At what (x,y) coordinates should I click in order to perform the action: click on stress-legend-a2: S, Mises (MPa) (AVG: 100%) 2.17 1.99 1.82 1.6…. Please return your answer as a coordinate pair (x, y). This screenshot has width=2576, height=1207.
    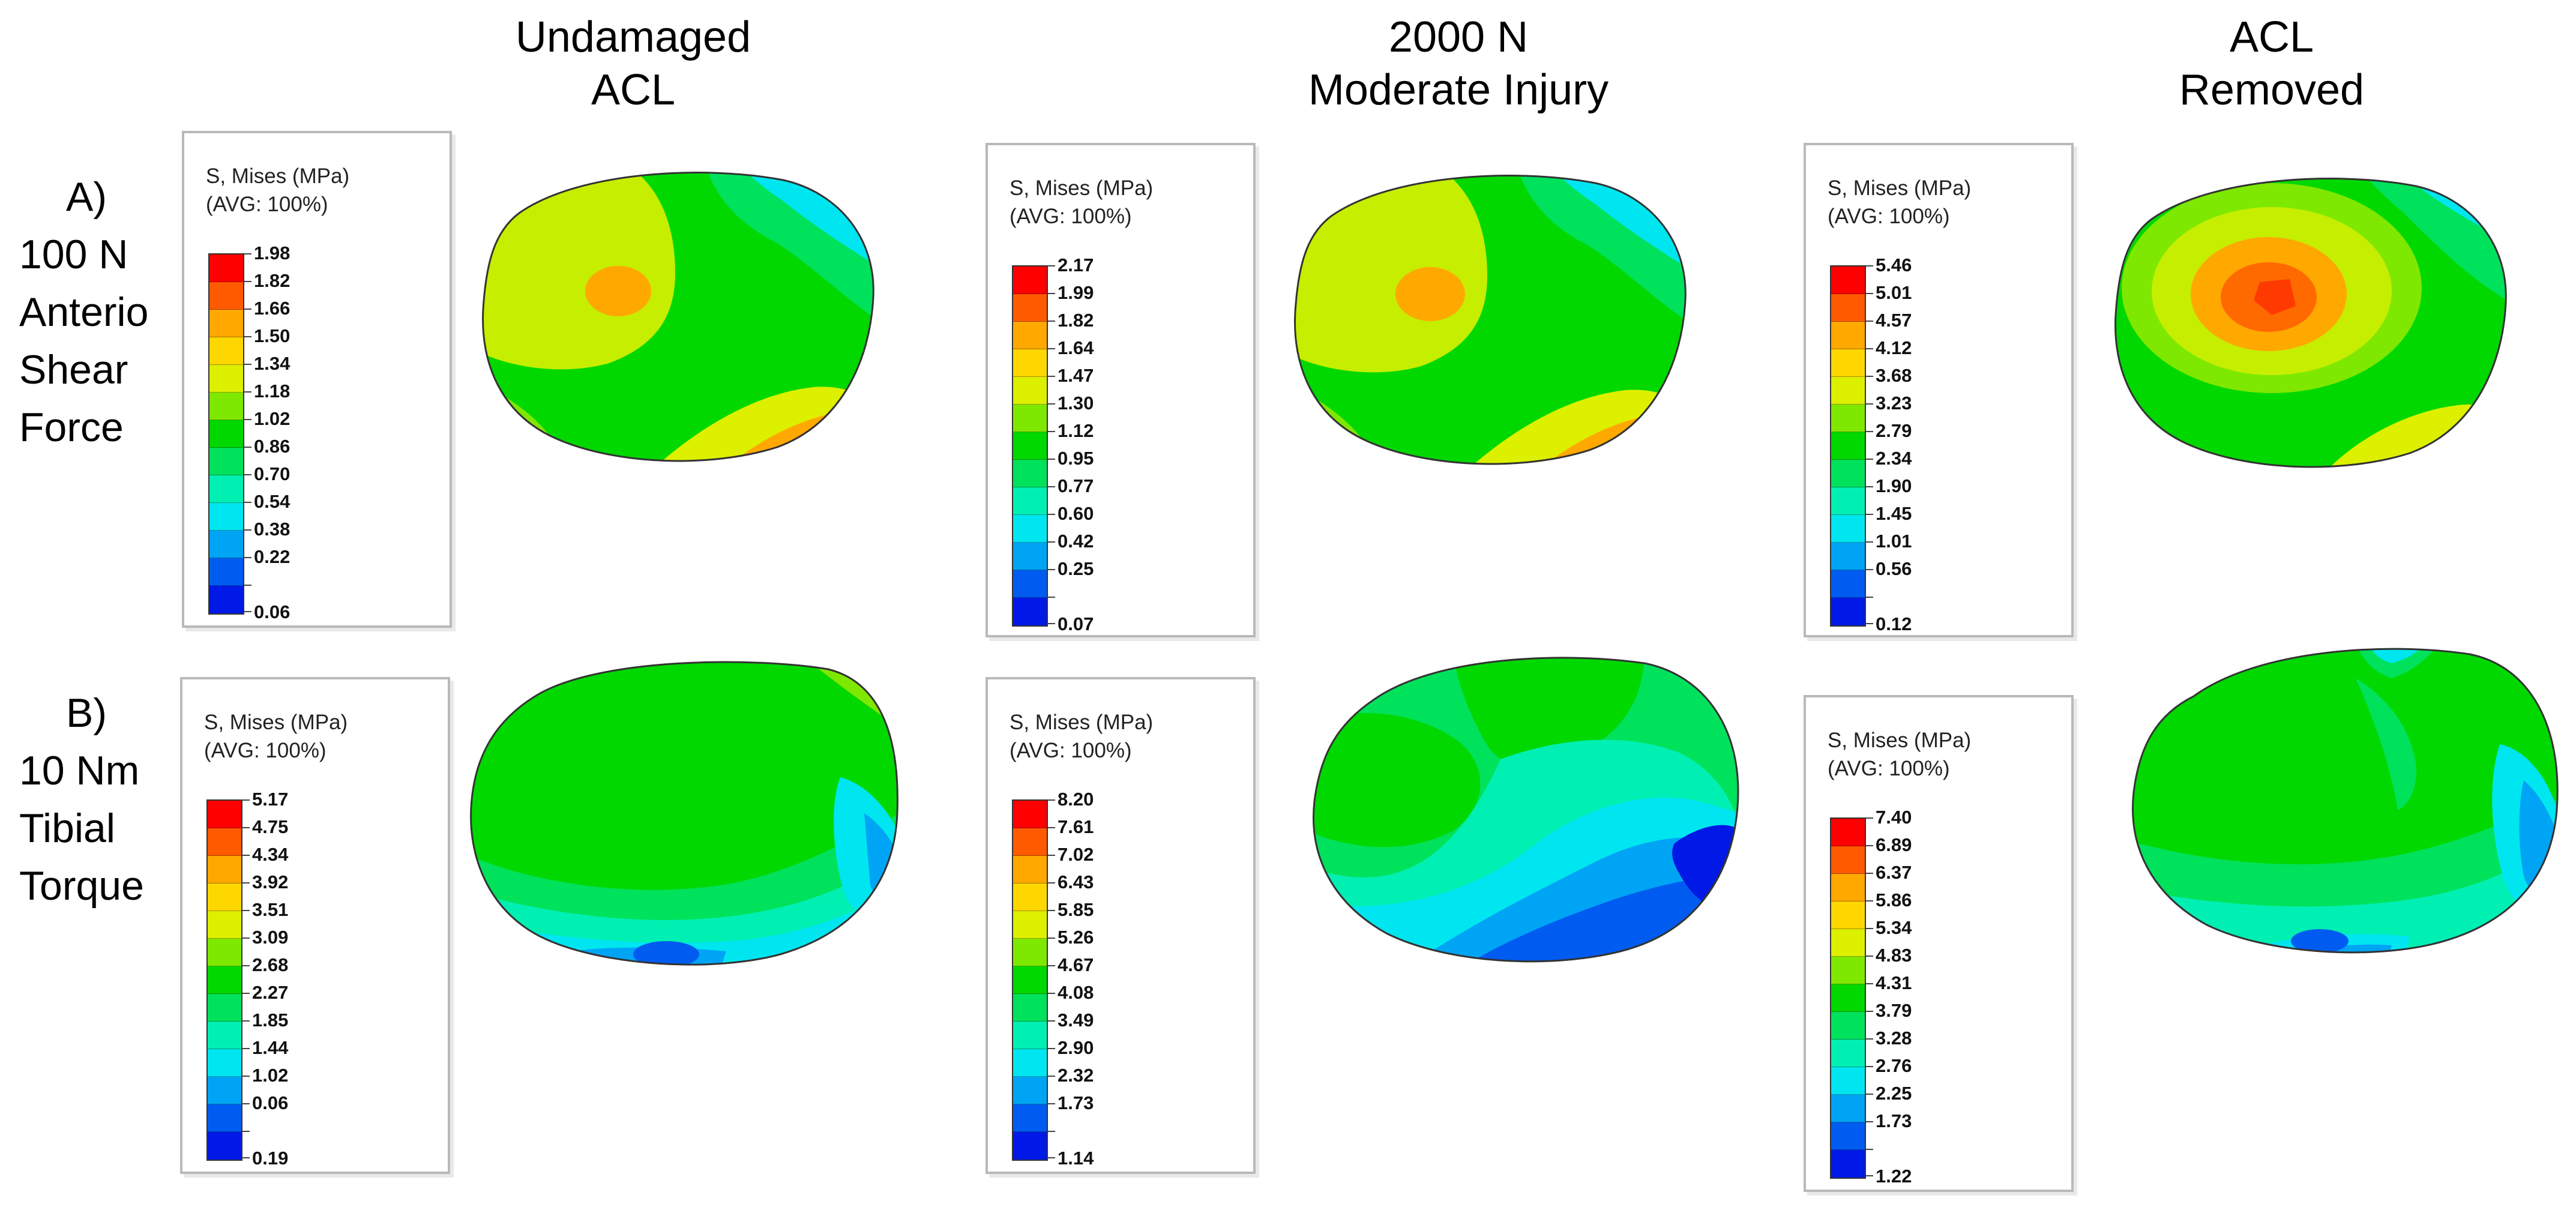
    Looking at the image, I should click on (1121, 390).